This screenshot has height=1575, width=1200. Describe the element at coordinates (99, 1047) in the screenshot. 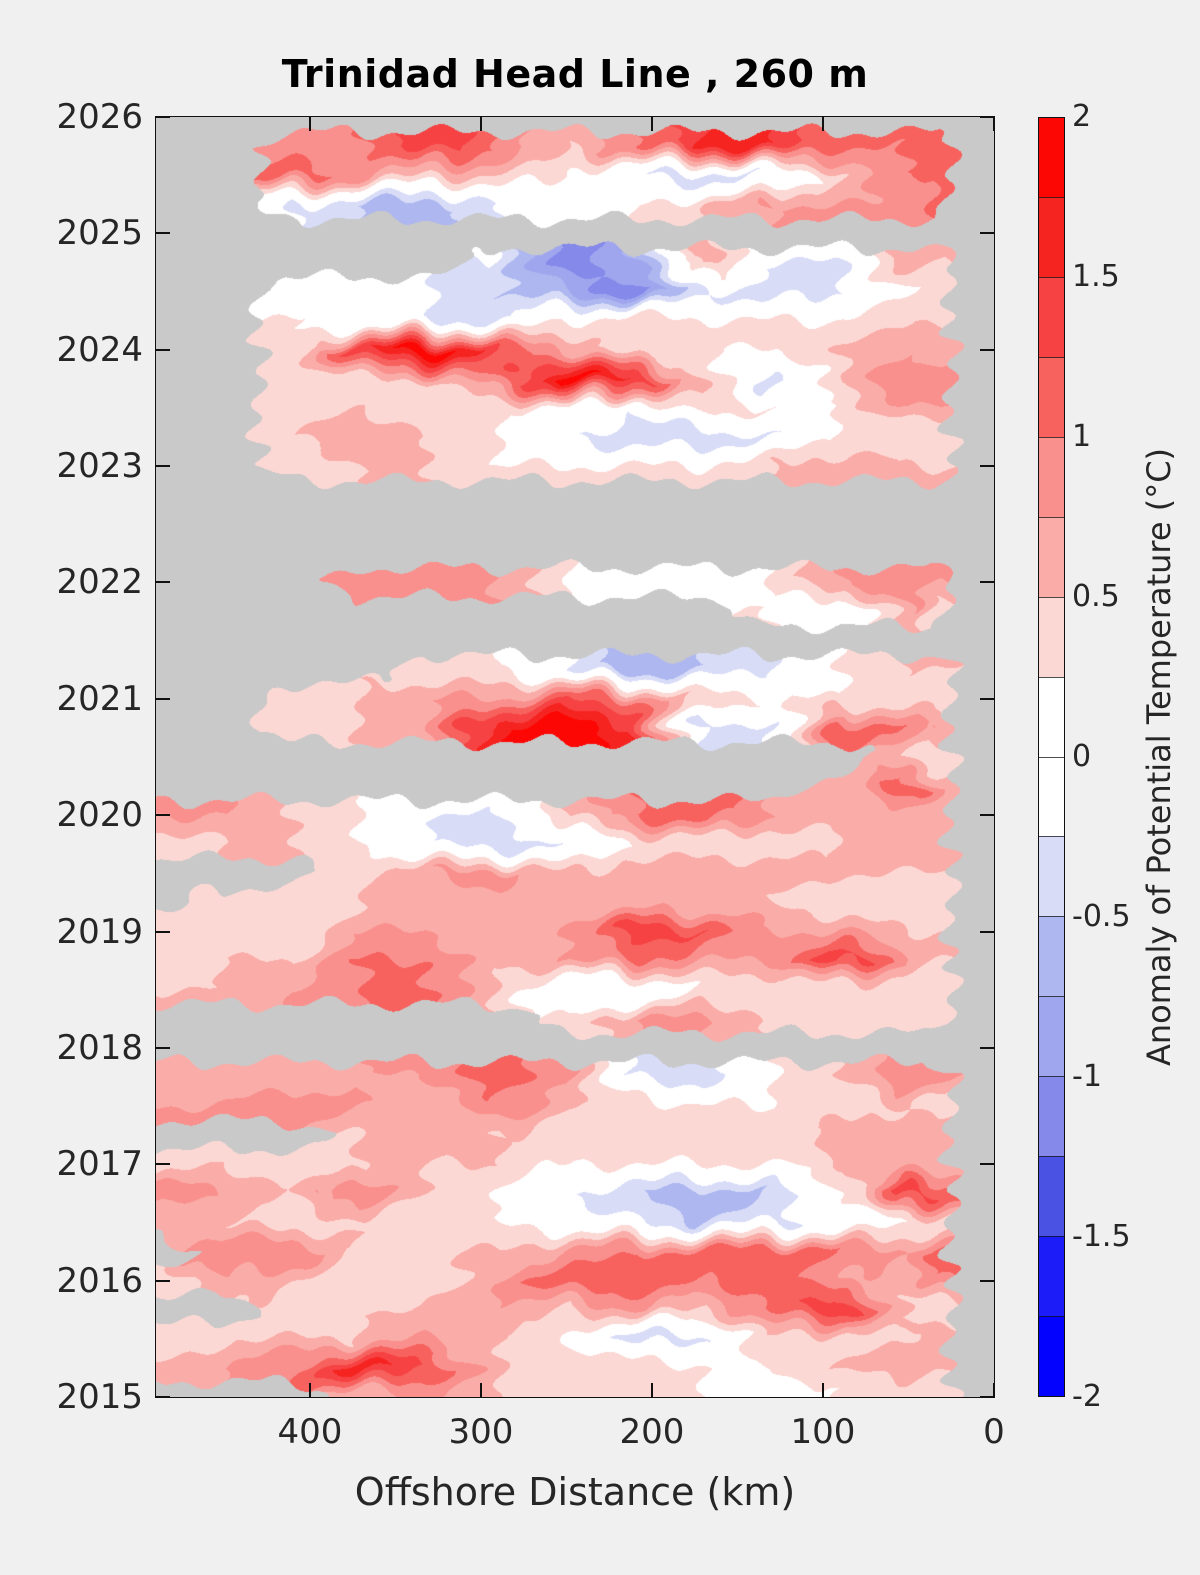

I see `y-tick-label: 2018` at that location.